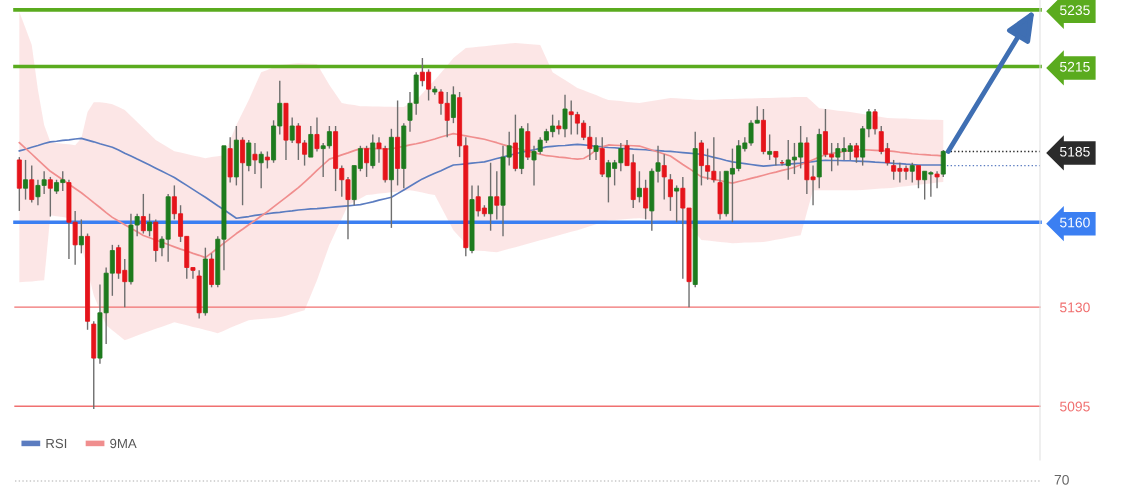  Describe the element at coordinates (1075, 406) in the screenshot. I see `y-tick-label: 5095` at that location.